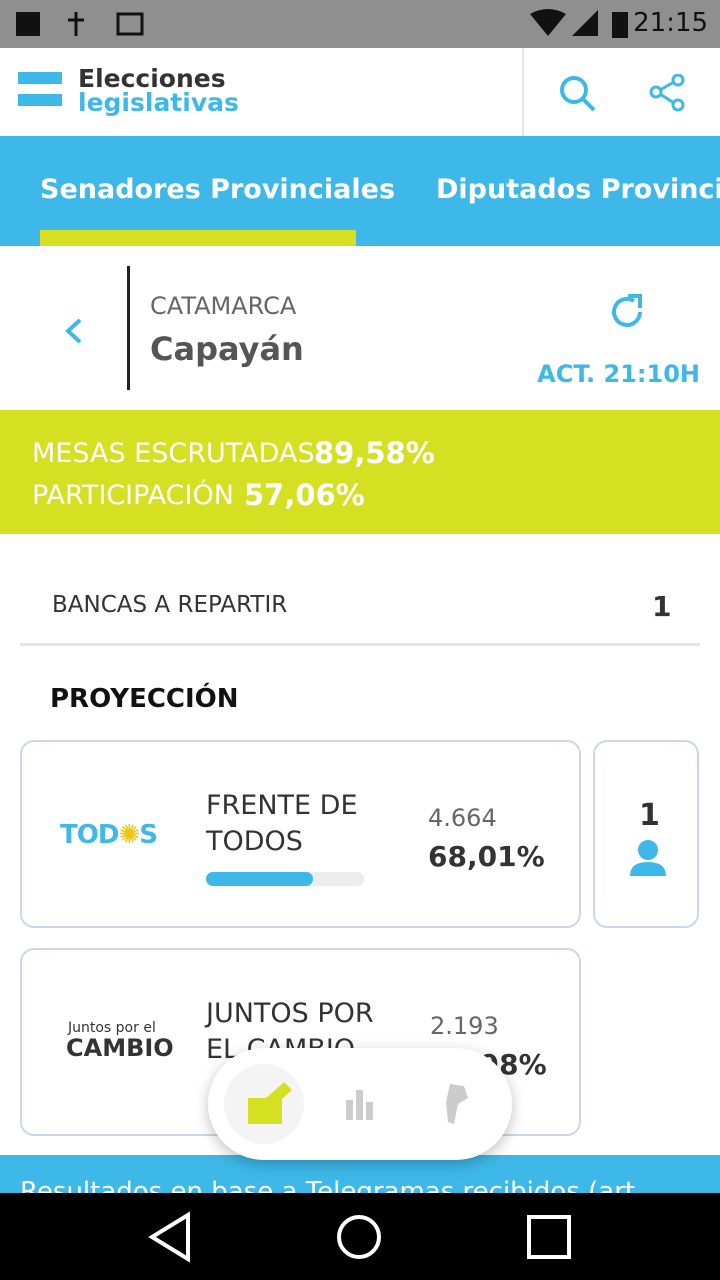 This screenshot has width=720, height=1280. Describe the element at coordinates (464, 1026) in the screenshot. I see `votes: 2.193` at that location.